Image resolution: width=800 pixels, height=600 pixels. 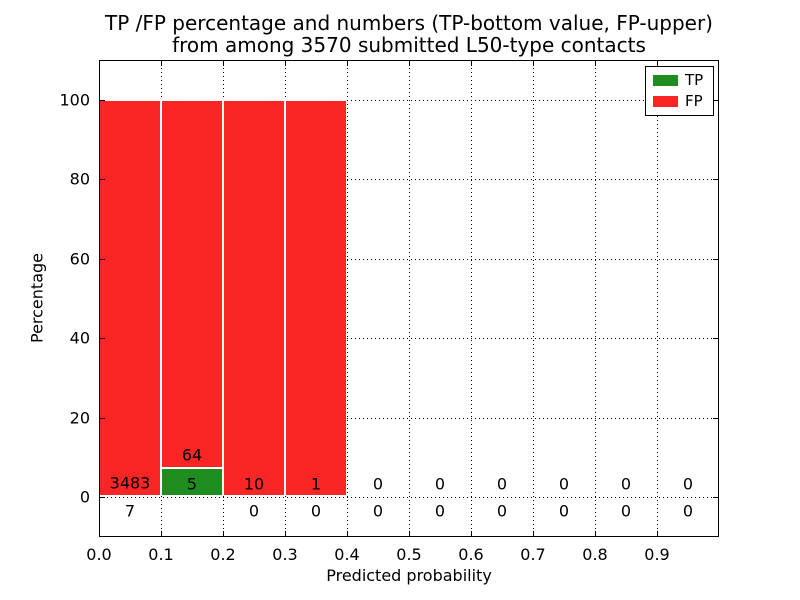 What do you see at coordinates (347, 554) in the screenshot?
I see `x-tick-label: 0.4` at bounding box center [347, 554].